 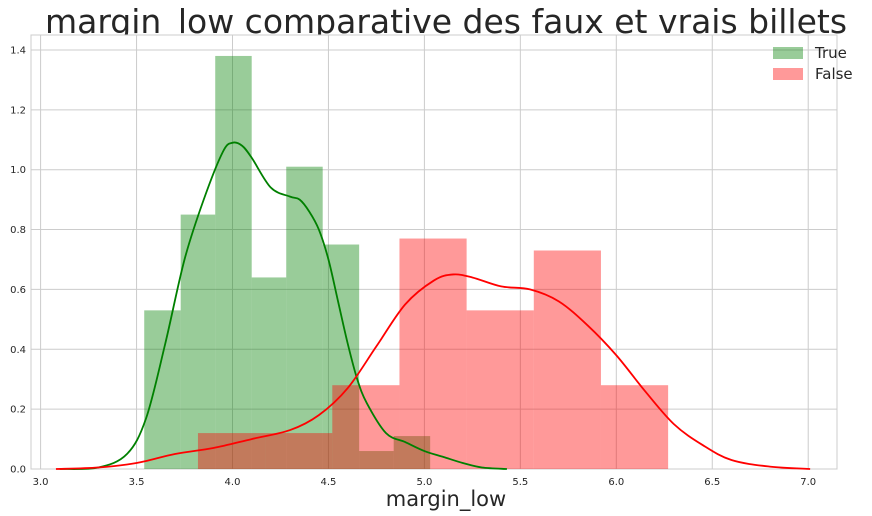 I want to click on y-tick-label: 1.0, so click(x=18, y=170).